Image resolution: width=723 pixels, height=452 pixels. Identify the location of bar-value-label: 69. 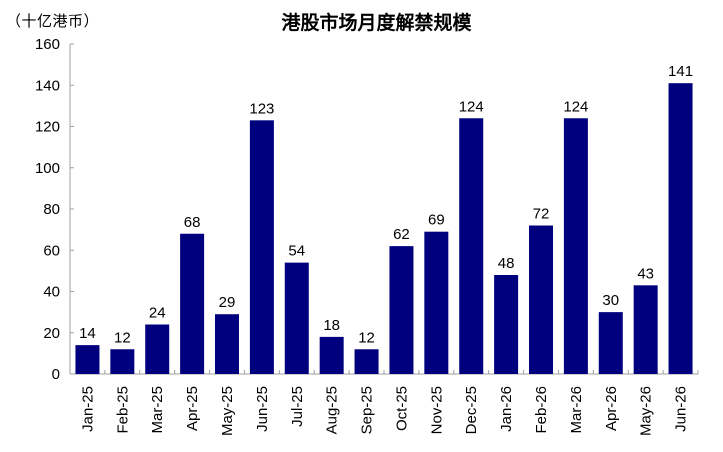
(436, 220).